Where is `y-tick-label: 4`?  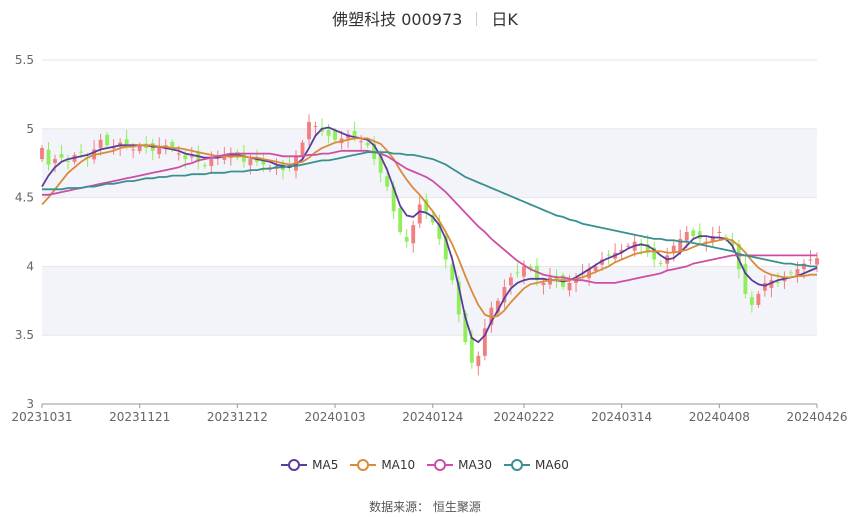 y-tick-label: 4 is located at coordinates (30, 266).